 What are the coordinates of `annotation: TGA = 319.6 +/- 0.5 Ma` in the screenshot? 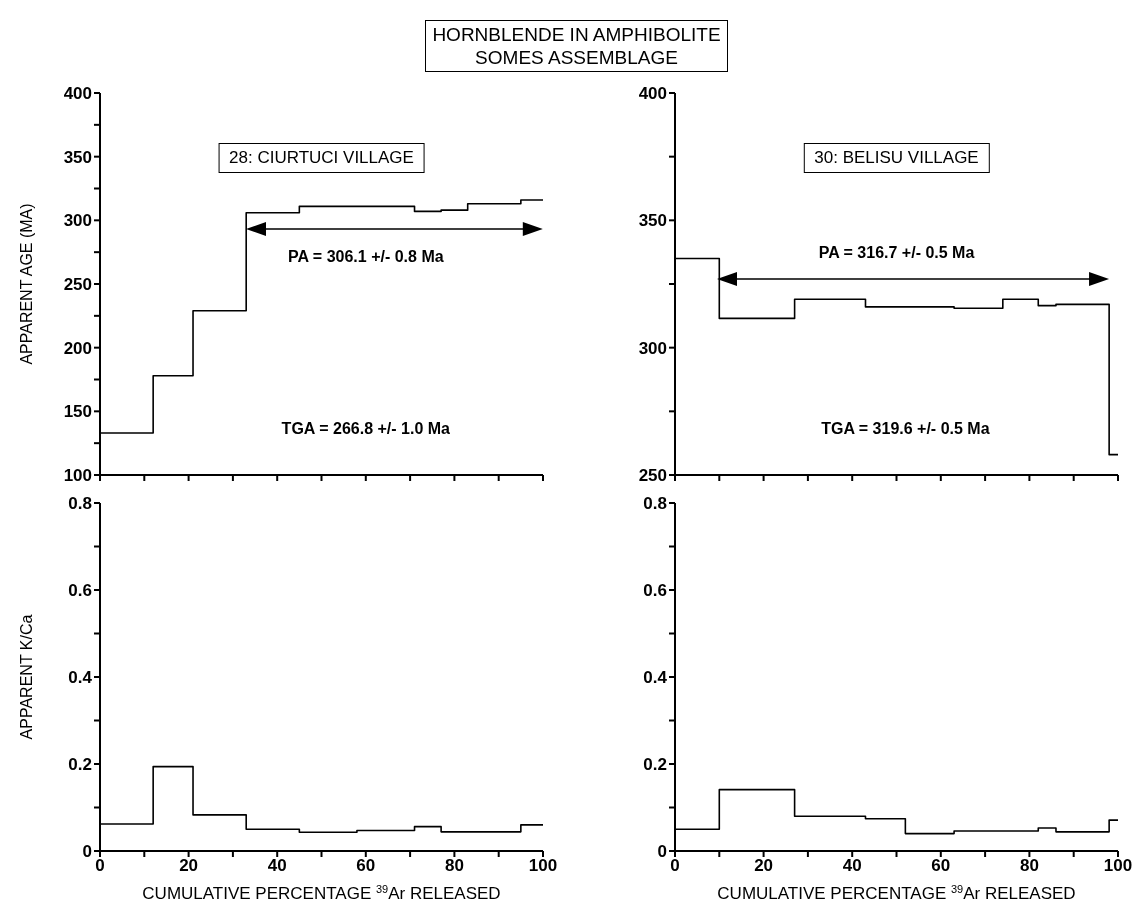 It's located at (905, 429).